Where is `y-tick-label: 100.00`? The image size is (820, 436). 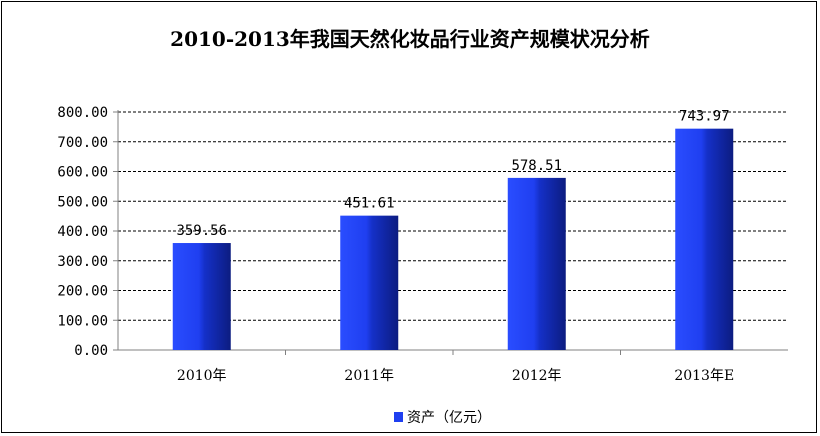 y-tick-label: 100.00 is located at coordinates (82, 321).